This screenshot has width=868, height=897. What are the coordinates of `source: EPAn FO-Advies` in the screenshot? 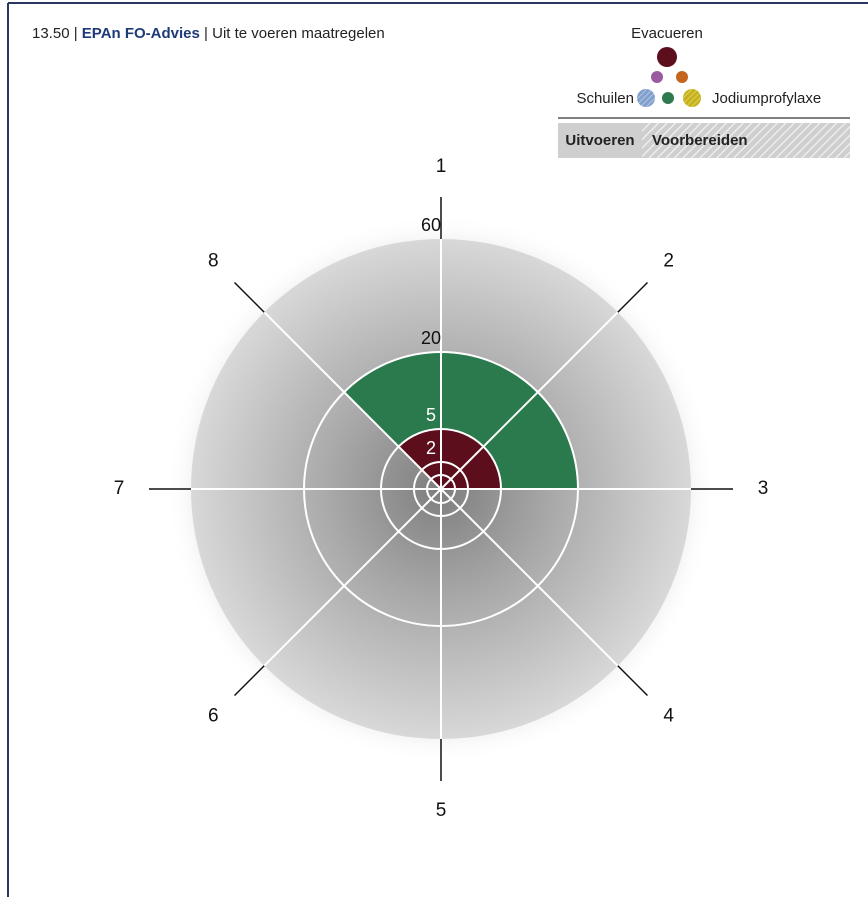 It's located at (141, 33).